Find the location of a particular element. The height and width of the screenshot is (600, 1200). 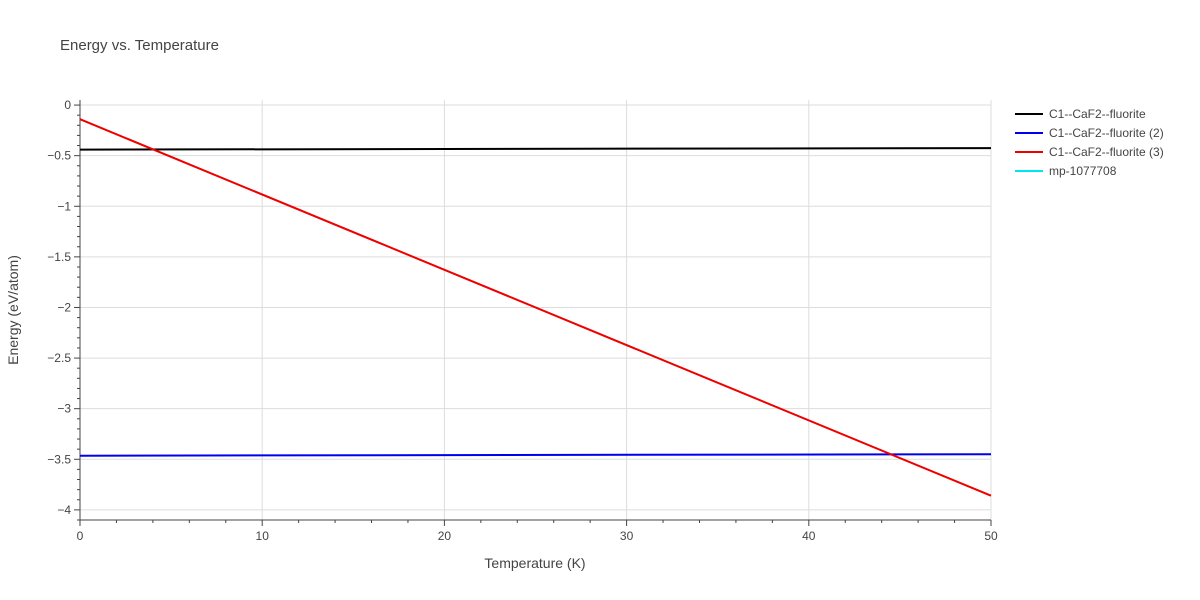

legend-label-2: C1--CaF2--fluorite (2) is located at coordinates (1106, 133).